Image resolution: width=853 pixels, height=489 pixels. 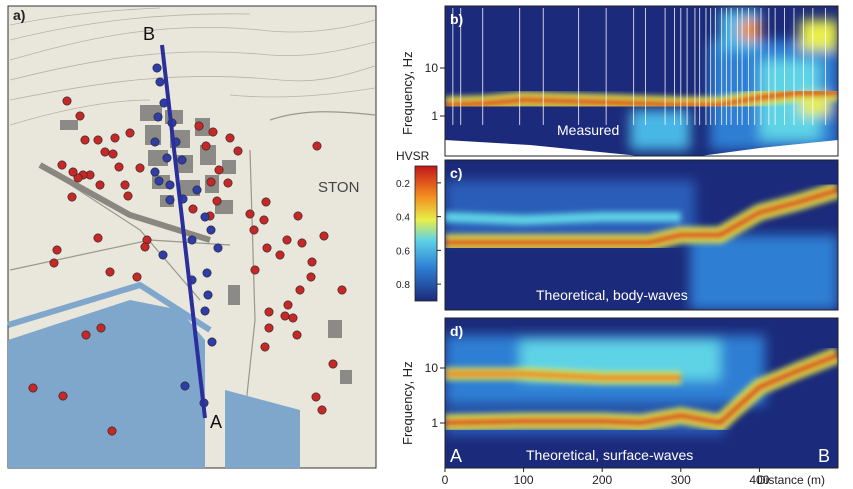 What do you see at coordinates (413, 156) in the screenshot?
I see `colorbar-title: HVSR` at bounding box center [413, 156].